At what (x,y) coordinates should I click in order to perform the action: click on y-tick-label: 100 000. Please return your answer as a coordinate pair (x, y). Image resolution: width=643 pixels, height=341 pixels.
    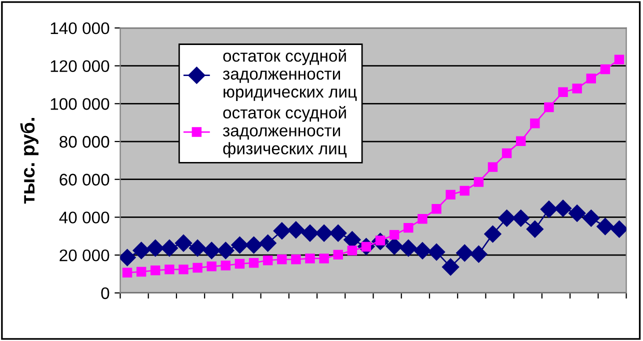
    Looking at the image, I should click on (80, 104).